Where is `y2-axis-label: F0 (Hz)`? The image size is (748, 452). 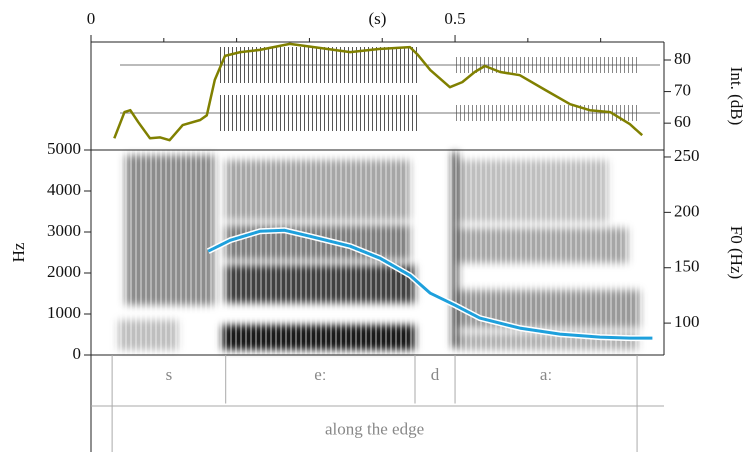
y2-axis-label: F0 (Hz) is located at coordinates (736, 252).